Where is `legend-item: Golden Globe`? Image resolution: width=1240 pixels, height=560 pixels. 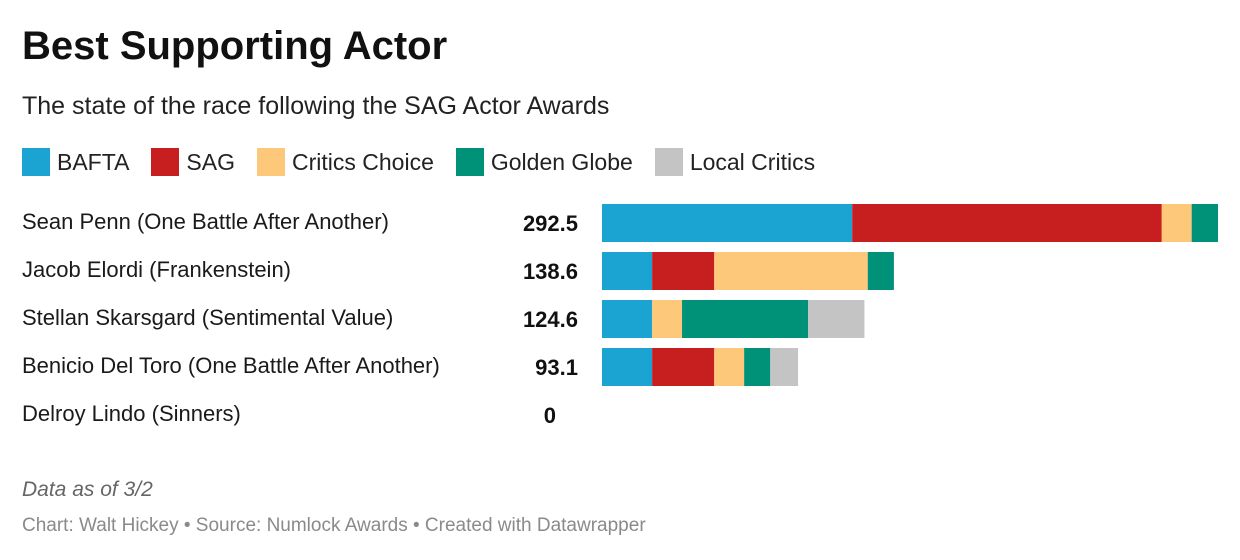
legend-item: Golden Globe is located at coordinates (544, 162).